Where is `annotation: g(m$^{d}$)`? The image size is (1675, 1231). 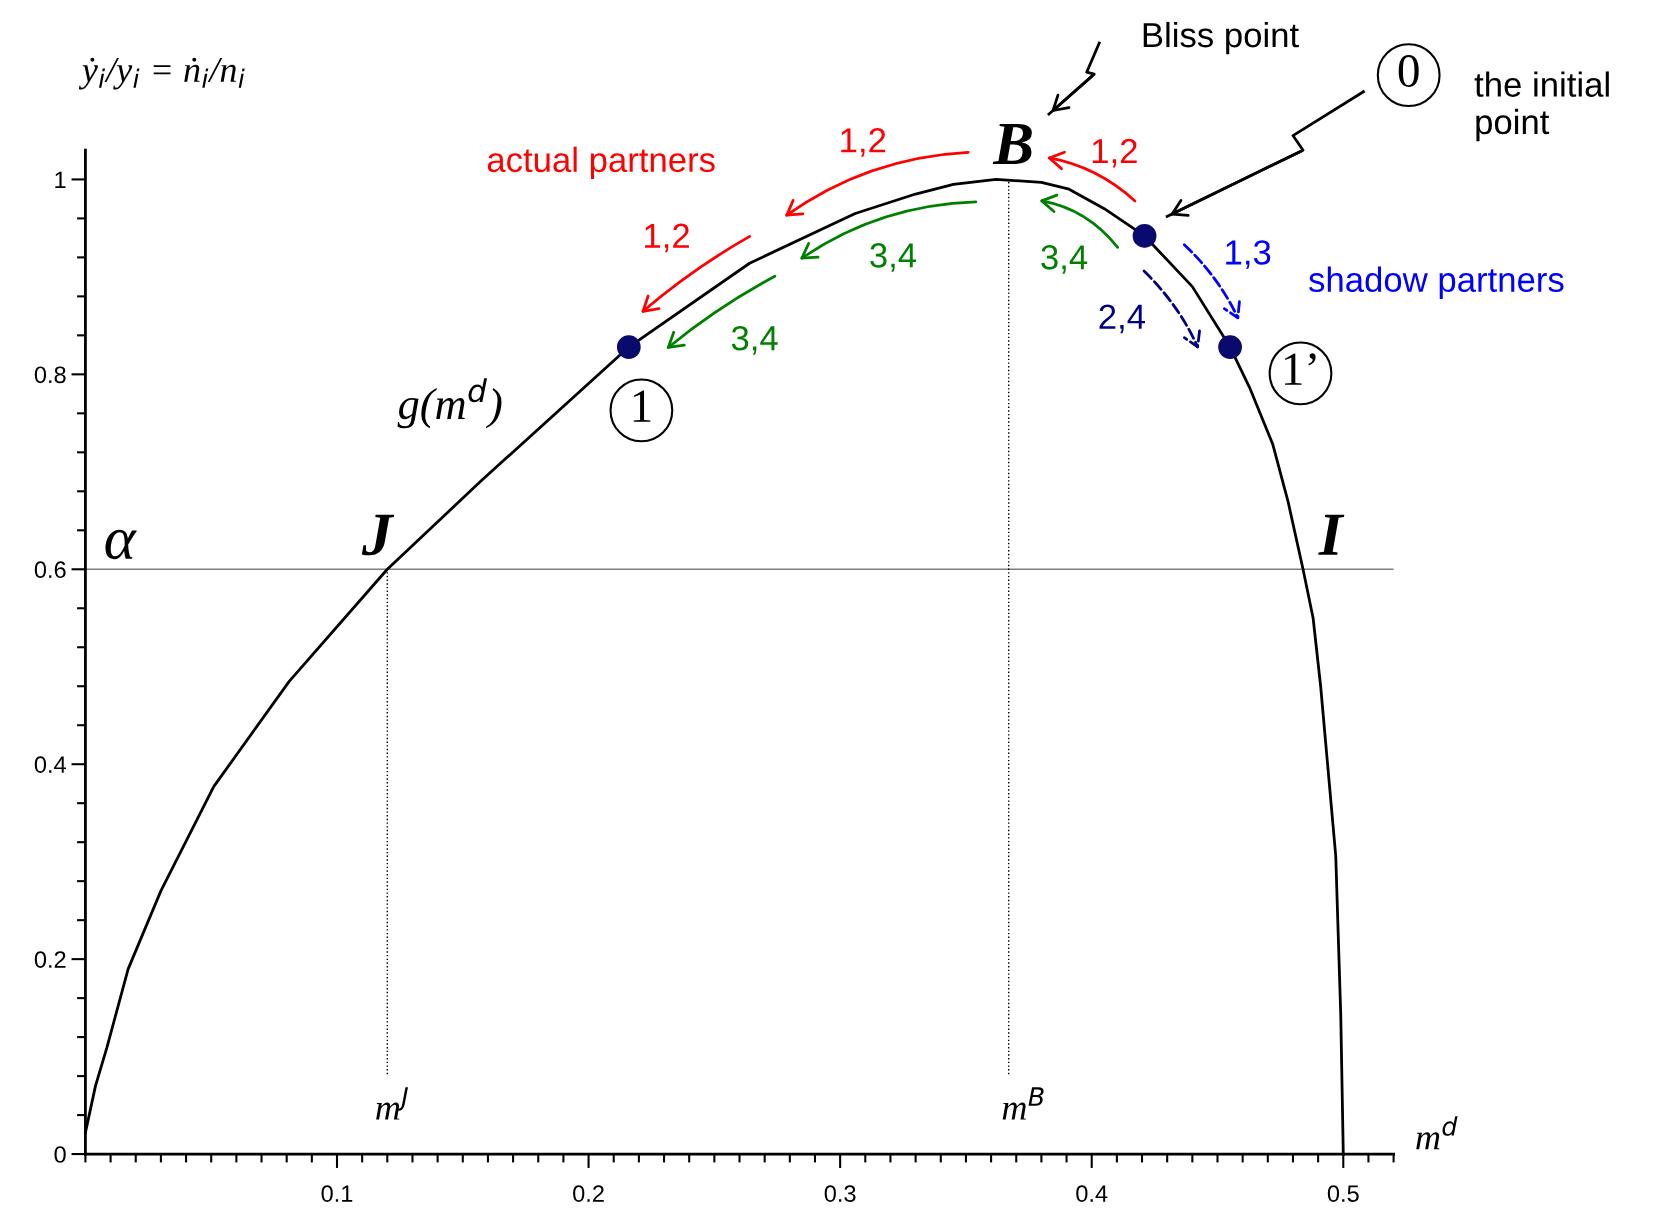
annotation: g(m$^{d}$) is located at coordinates (449, 403).